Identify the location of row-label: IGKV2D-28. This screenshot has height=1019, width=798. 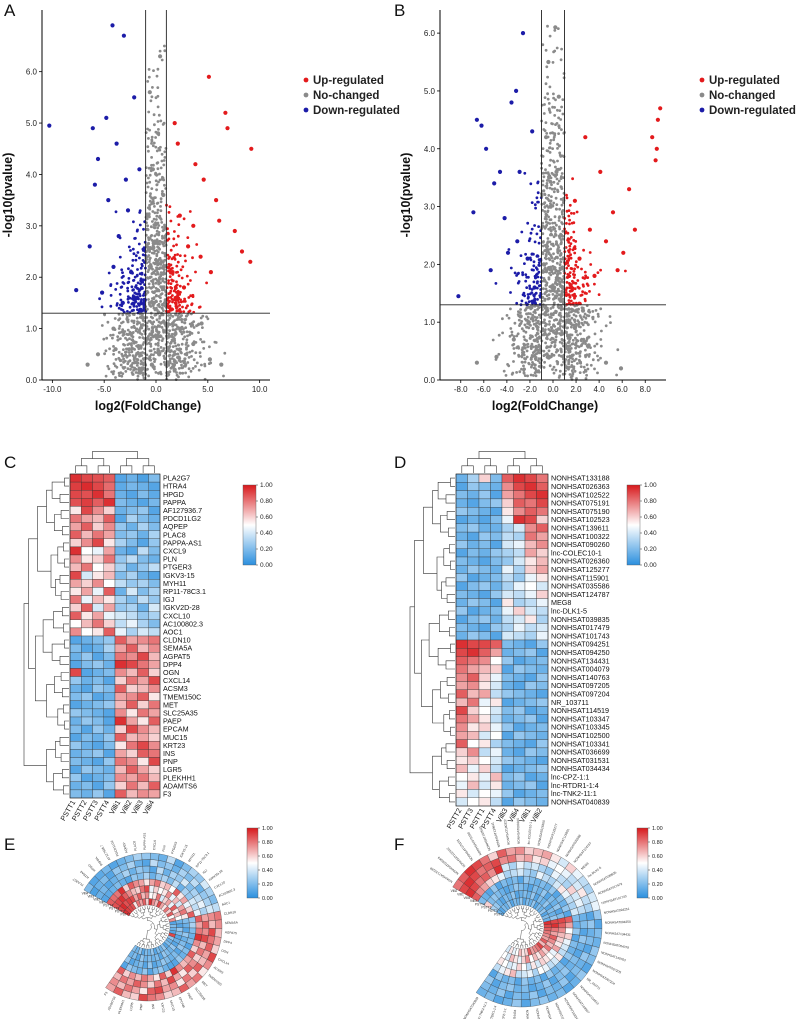
(181, 607).